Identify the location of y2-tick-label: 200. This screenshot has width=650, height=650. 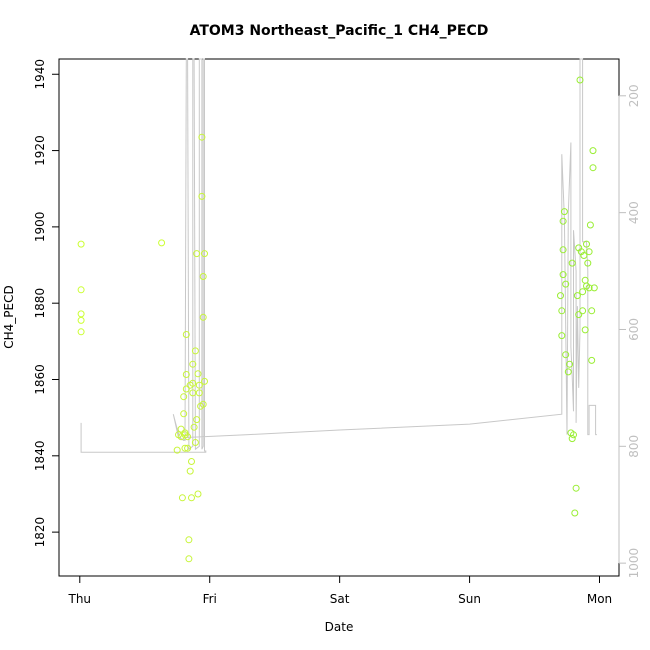
(634, 95).